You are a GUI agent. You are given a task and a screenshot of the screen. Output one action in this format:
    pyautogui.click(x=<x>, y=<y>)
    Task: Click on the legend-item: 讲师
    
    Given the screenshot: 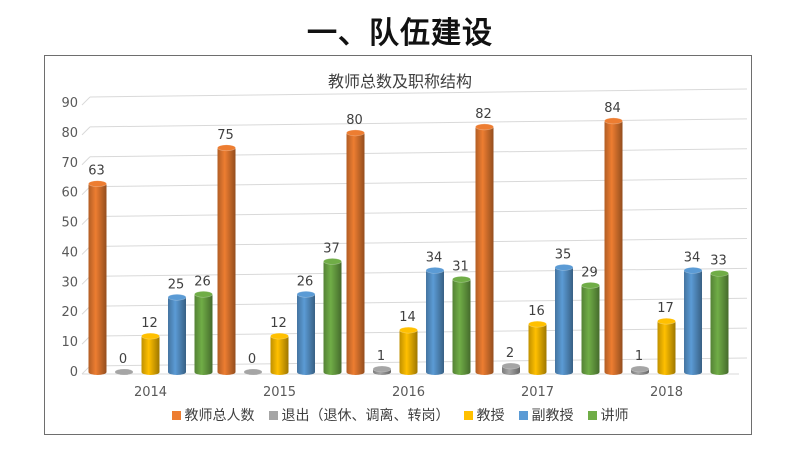 What is the action you would take?
    pyautogui.click(x=608, y=415)
    